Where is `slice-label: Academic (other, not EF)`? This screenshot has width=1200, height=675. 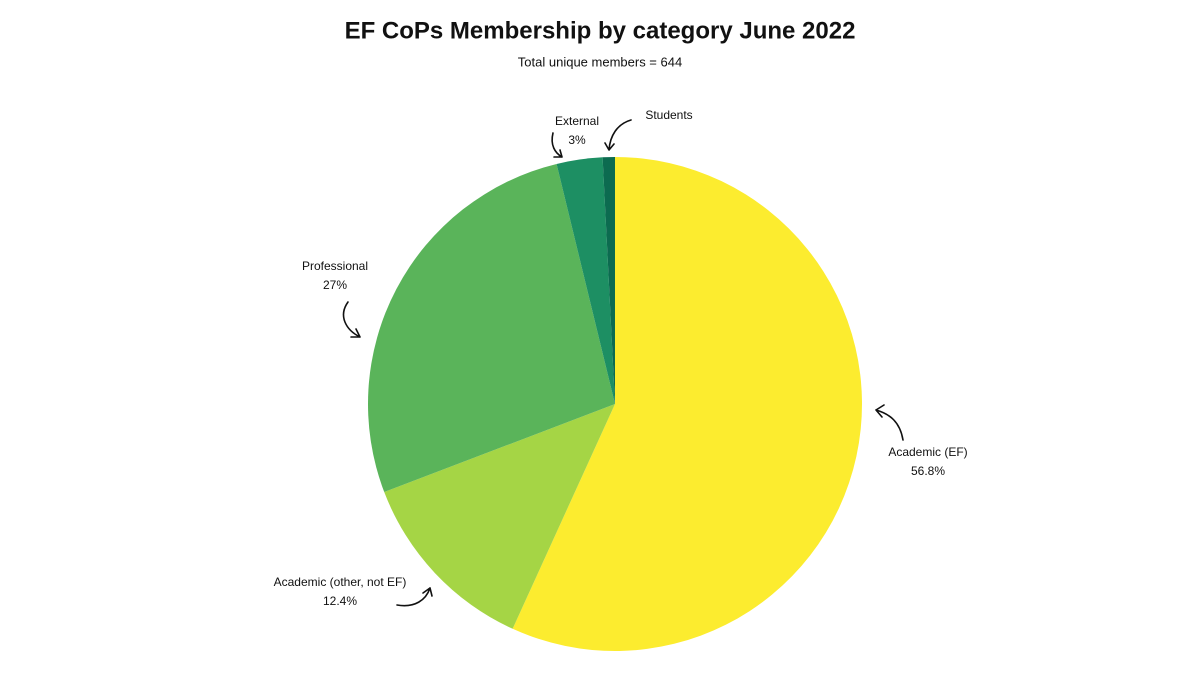 slice-label: Academic (other, not EF) is located at coordinates (340, 582).